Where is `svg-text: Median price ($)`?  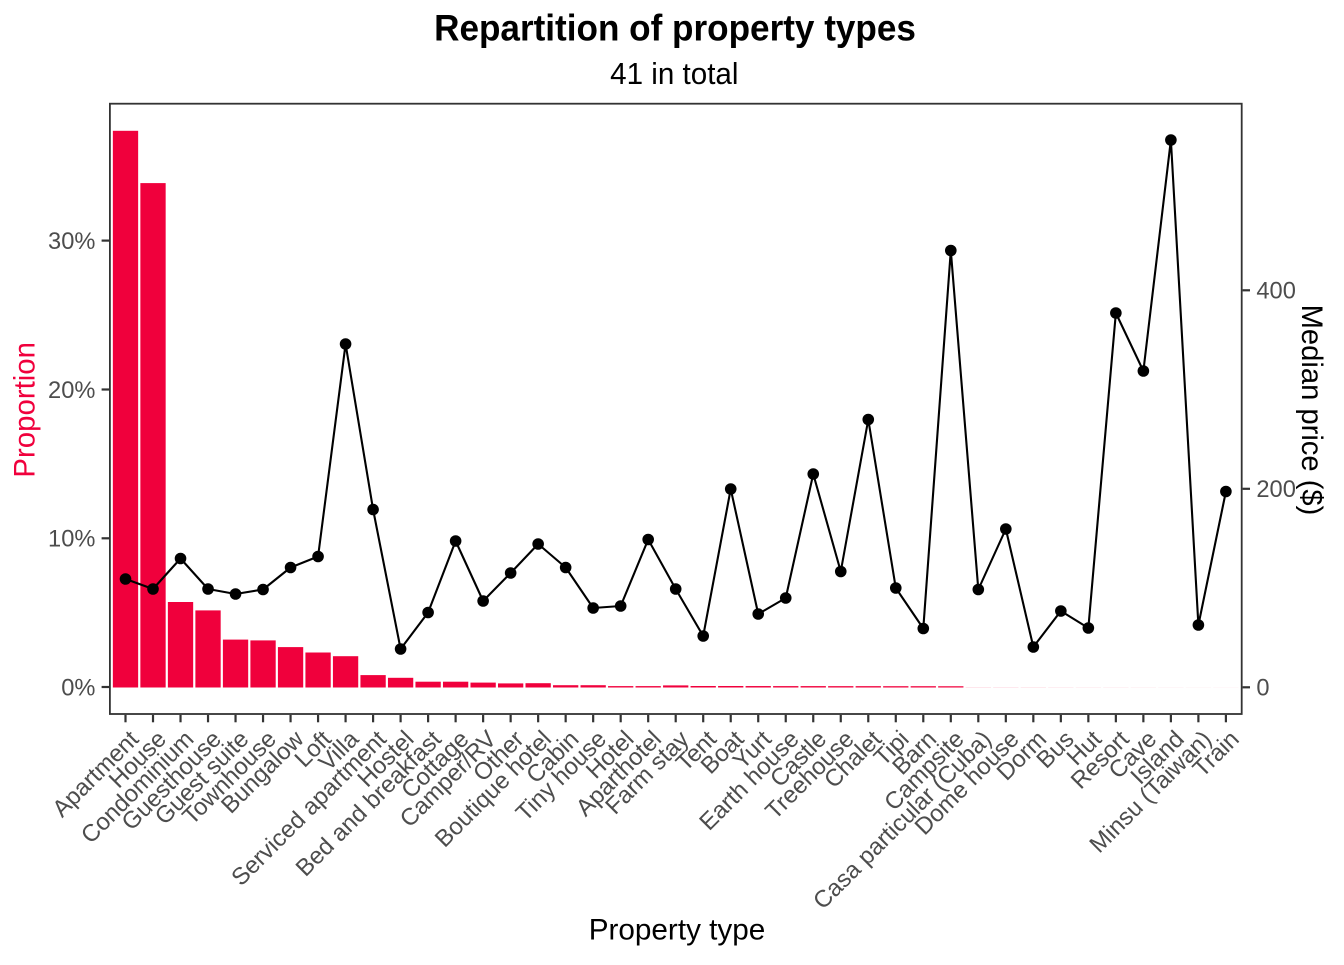
svg-text: Median price ($) is located at coordinates (1311, 410).